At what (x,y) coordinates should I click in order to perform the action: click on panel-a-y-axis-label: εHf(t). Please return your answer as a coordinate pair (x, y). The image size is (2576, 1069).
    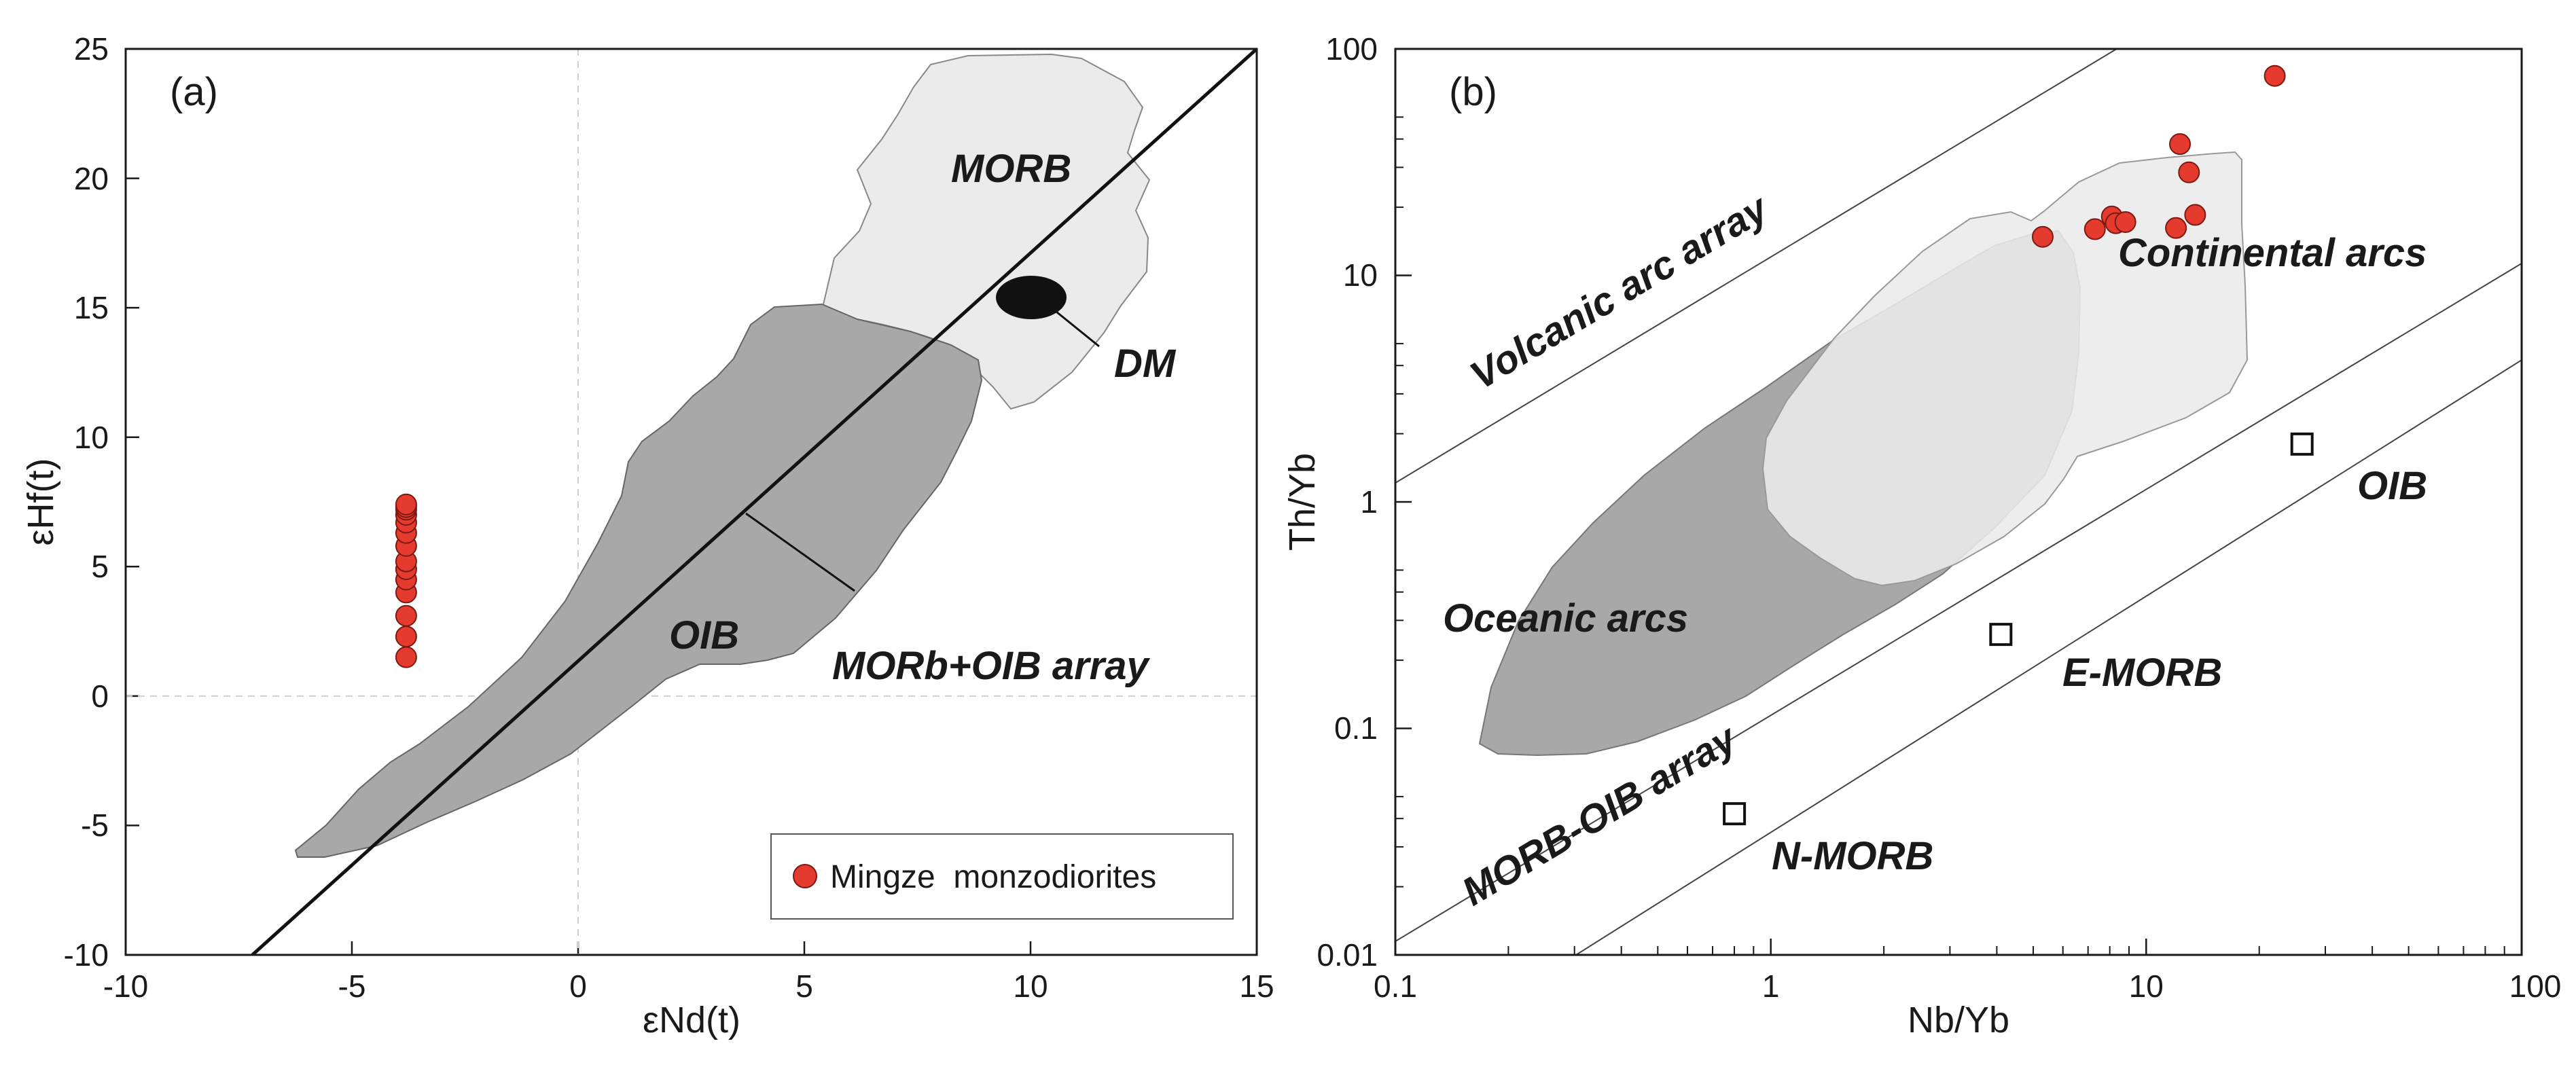
    Looking at the image, I should click on (41, 501).